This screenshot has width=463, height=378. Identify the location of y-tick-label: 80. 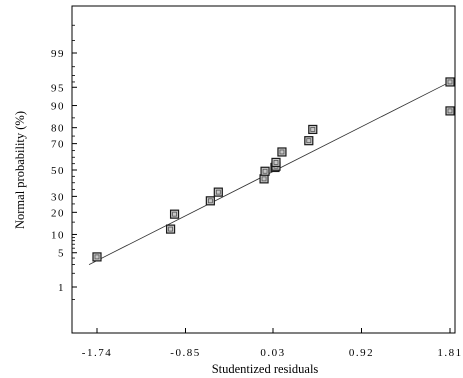
(58, 129).